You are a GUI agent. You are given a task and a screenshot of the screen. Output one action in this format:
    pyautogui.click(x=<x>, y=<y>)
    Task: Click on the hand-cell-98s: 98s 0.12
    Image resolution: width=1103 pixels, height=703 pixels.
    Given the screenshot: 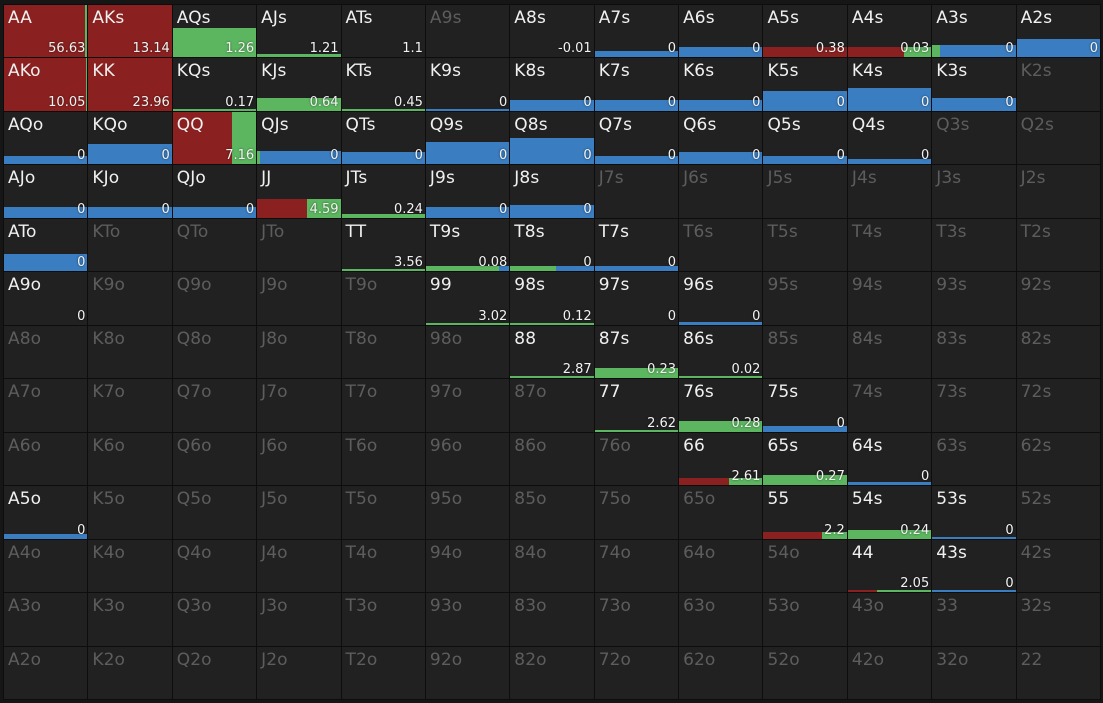 What is the action you would take?
    pyautogui.click(x=552, y=298)
    